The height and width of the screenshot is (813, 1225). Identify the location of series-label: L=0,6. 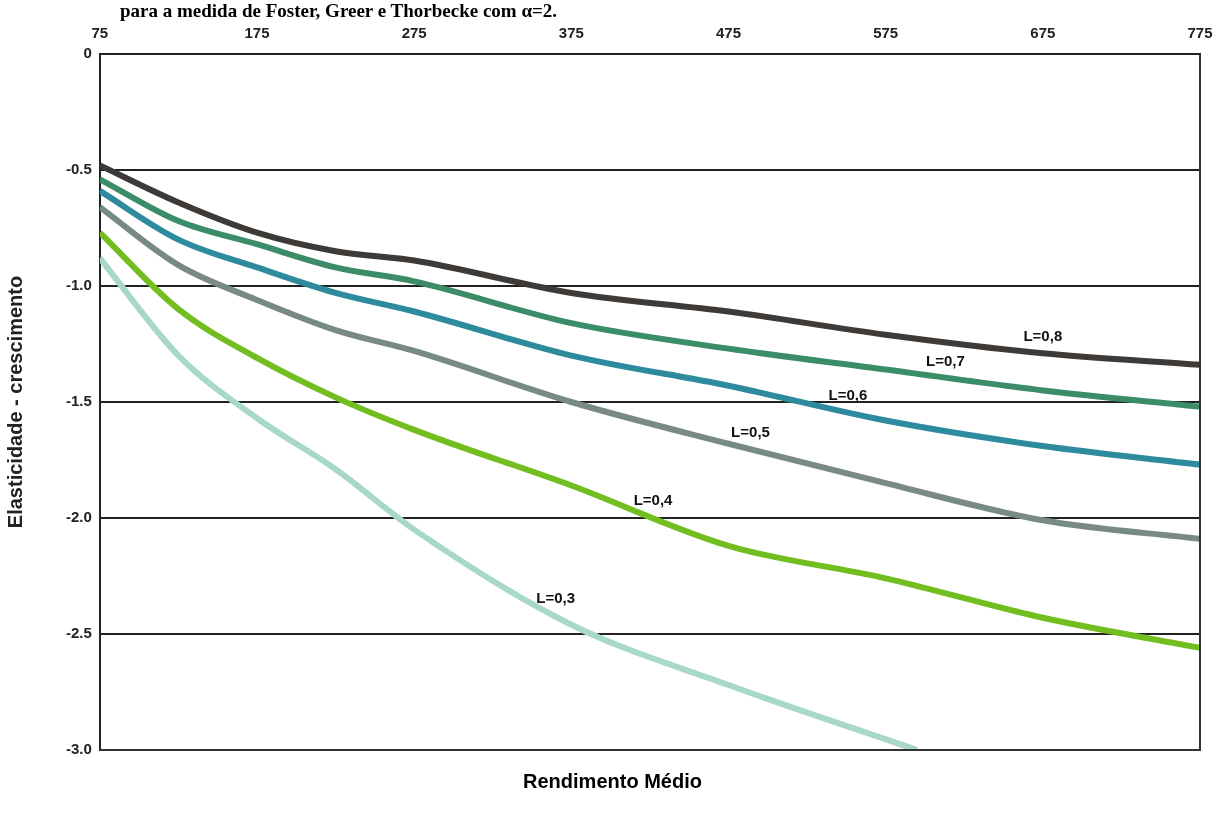
(848, 395).